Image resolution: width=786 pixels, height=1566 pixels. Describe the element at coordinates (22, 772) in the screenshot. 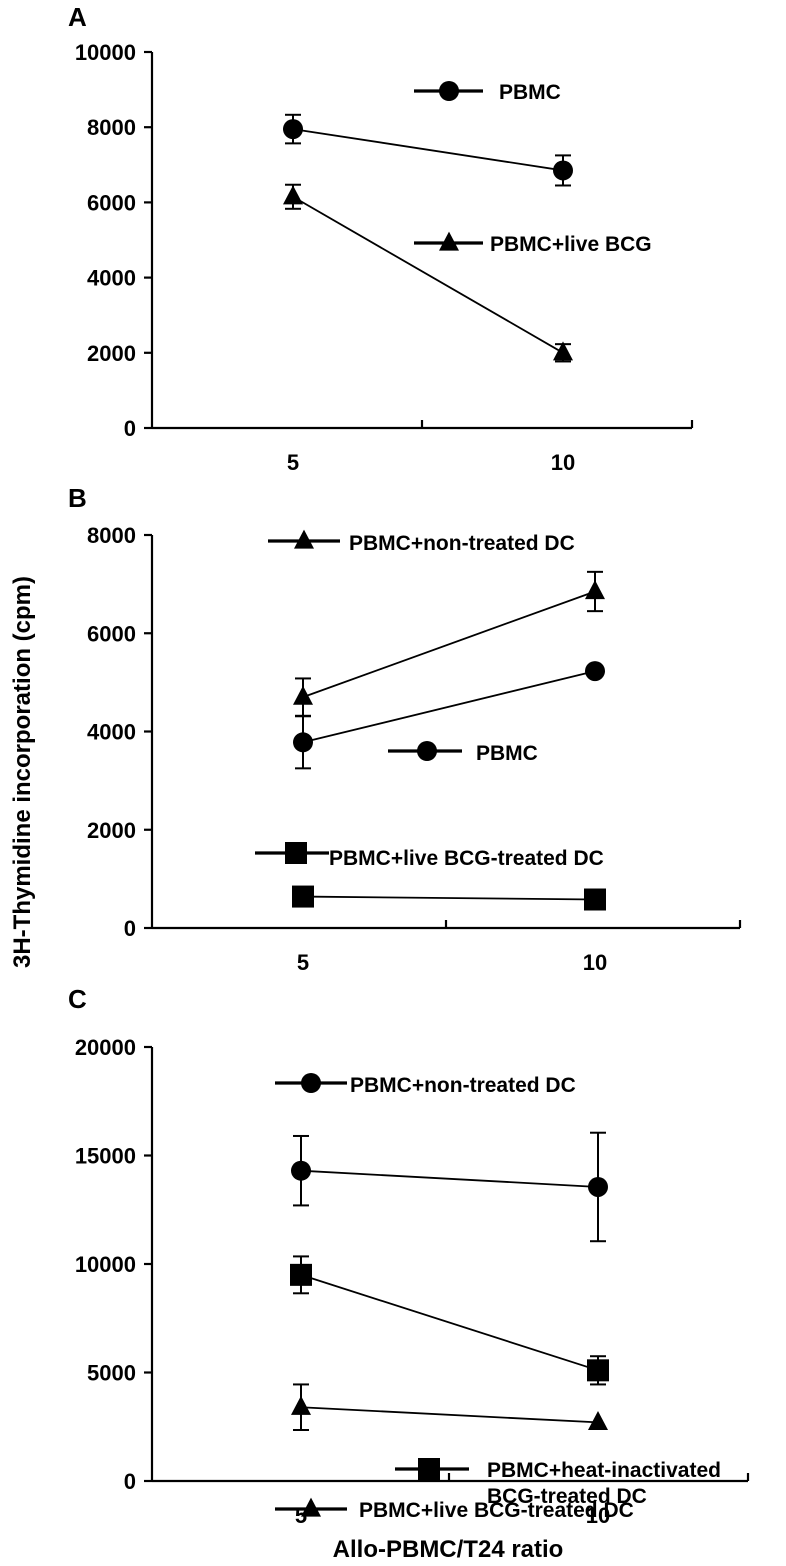

I see `y-axis-title: 3H-Thymidine incorporation (cpm)` at that location.